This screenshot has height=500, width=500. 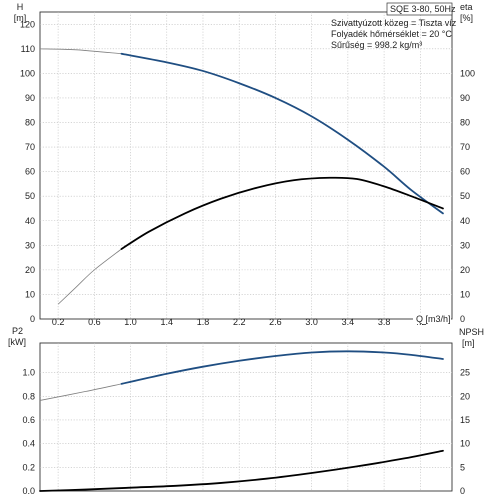 I want to click on chart-title: SQE 3-80, 50Hz, so click(x=423, y=9).